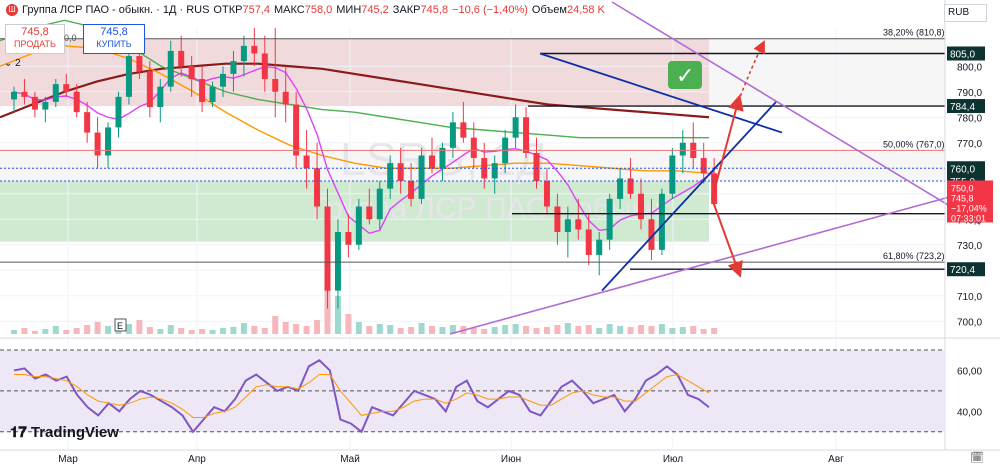 The height and width of the screenshot is (468, 1000). What do you see at coordinates (962, 198) in the screenshot?
I see `last-price-last_price: 745,8` at bounding box center [962, 198].